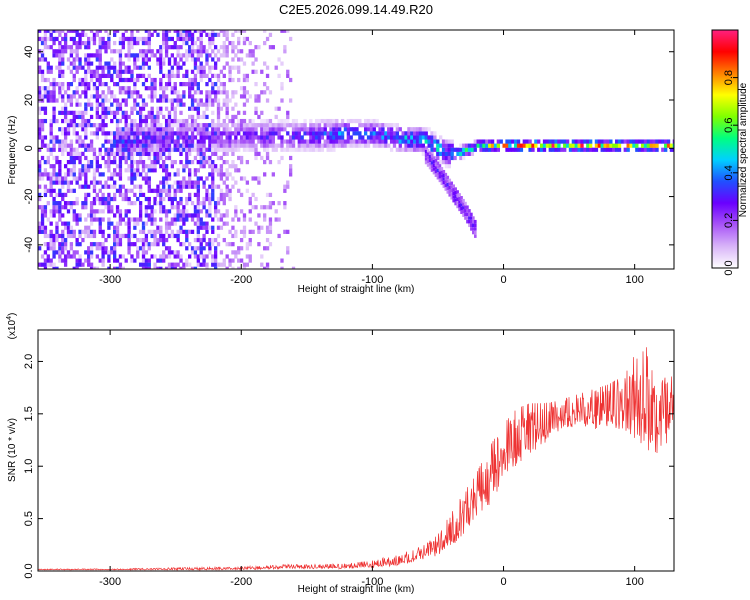 The height and width of the screenshot is (600, 750). What do you see at coordinates (729, 267) in the screenshot?
I see `colorbar-tick-label: 0.0` at bounding box center [729, 267].